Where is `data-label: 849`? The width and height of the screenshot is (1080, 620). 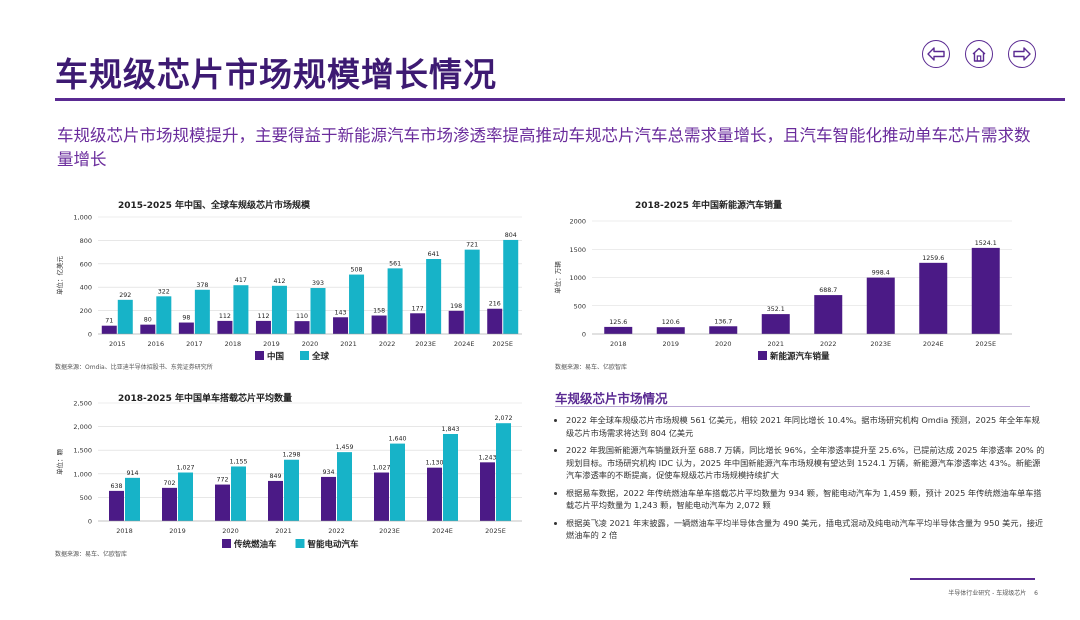 data-label: 849 is located at coordinates (275, 476).